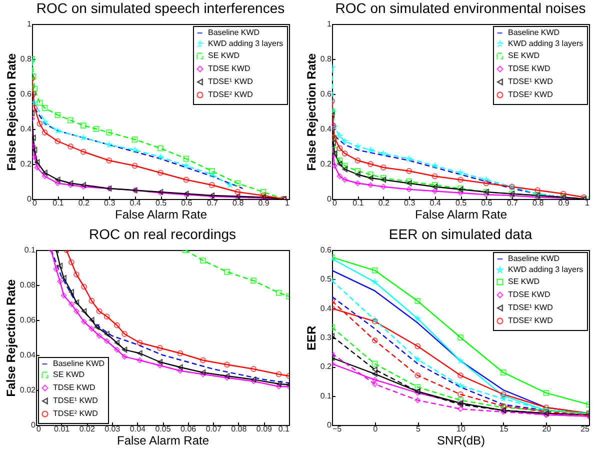 This screenshot has height=452, width=600. I want to click on x-tick-label: 0.08, so click(239, 429).